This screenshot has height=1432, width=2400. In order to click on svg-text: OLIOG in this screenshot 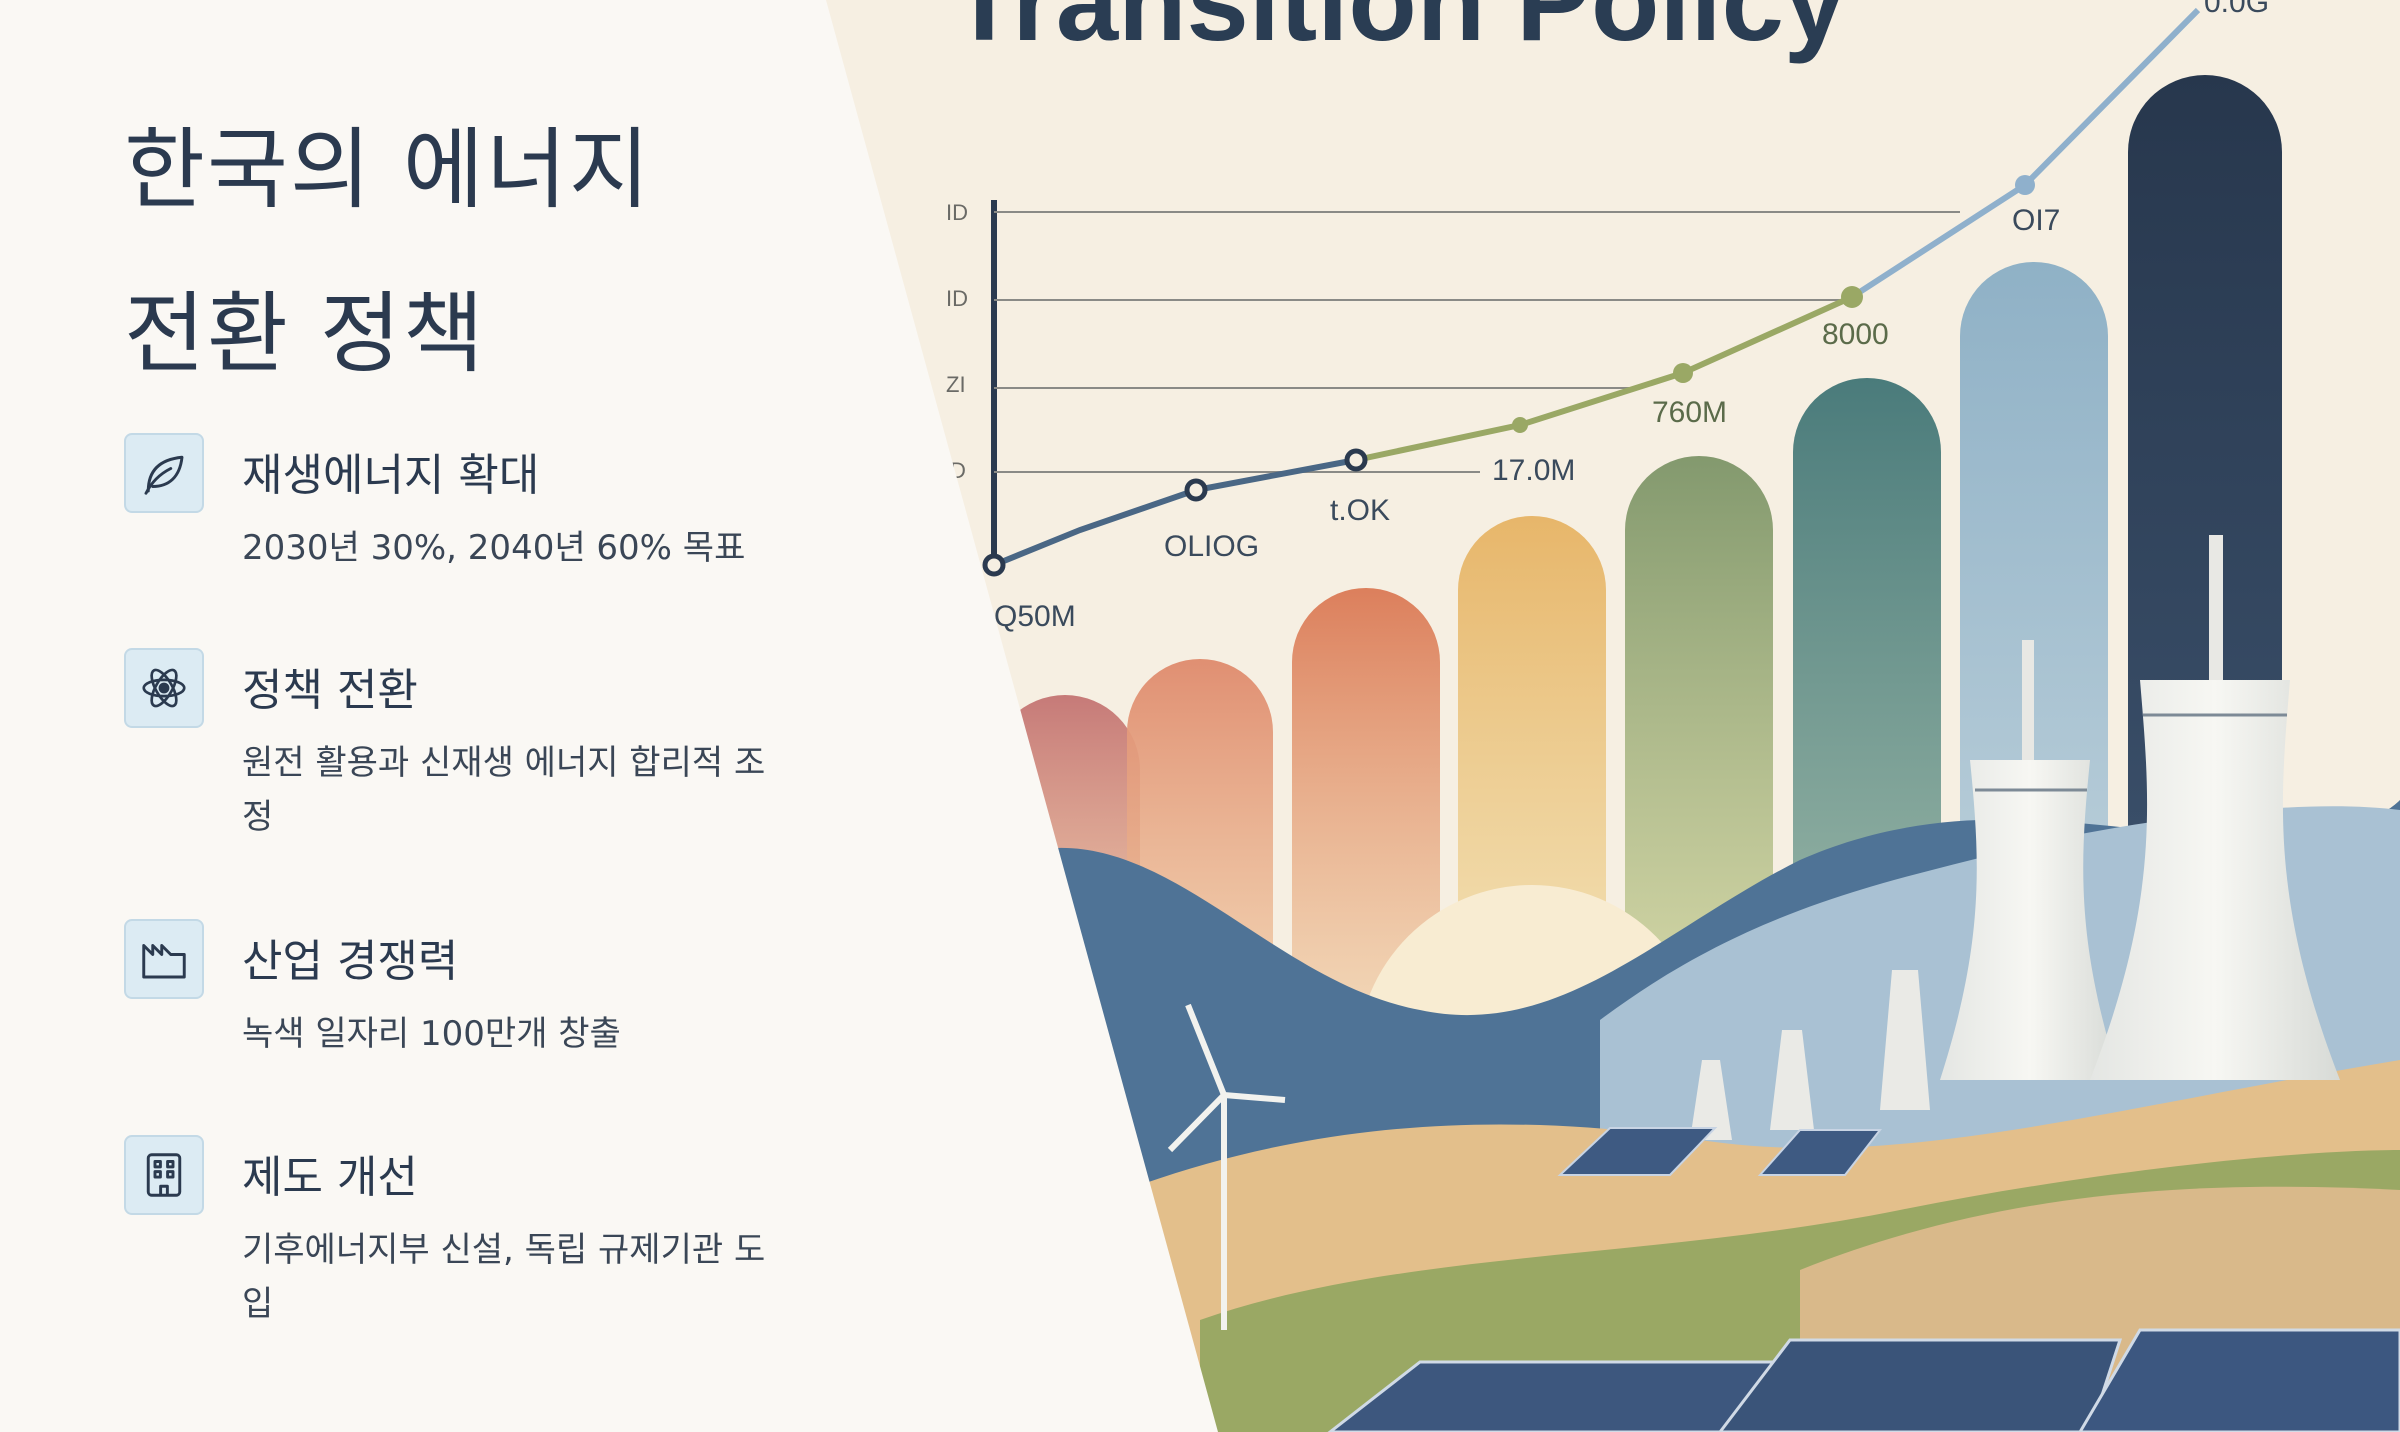, I will do `click(1211, 546)`.